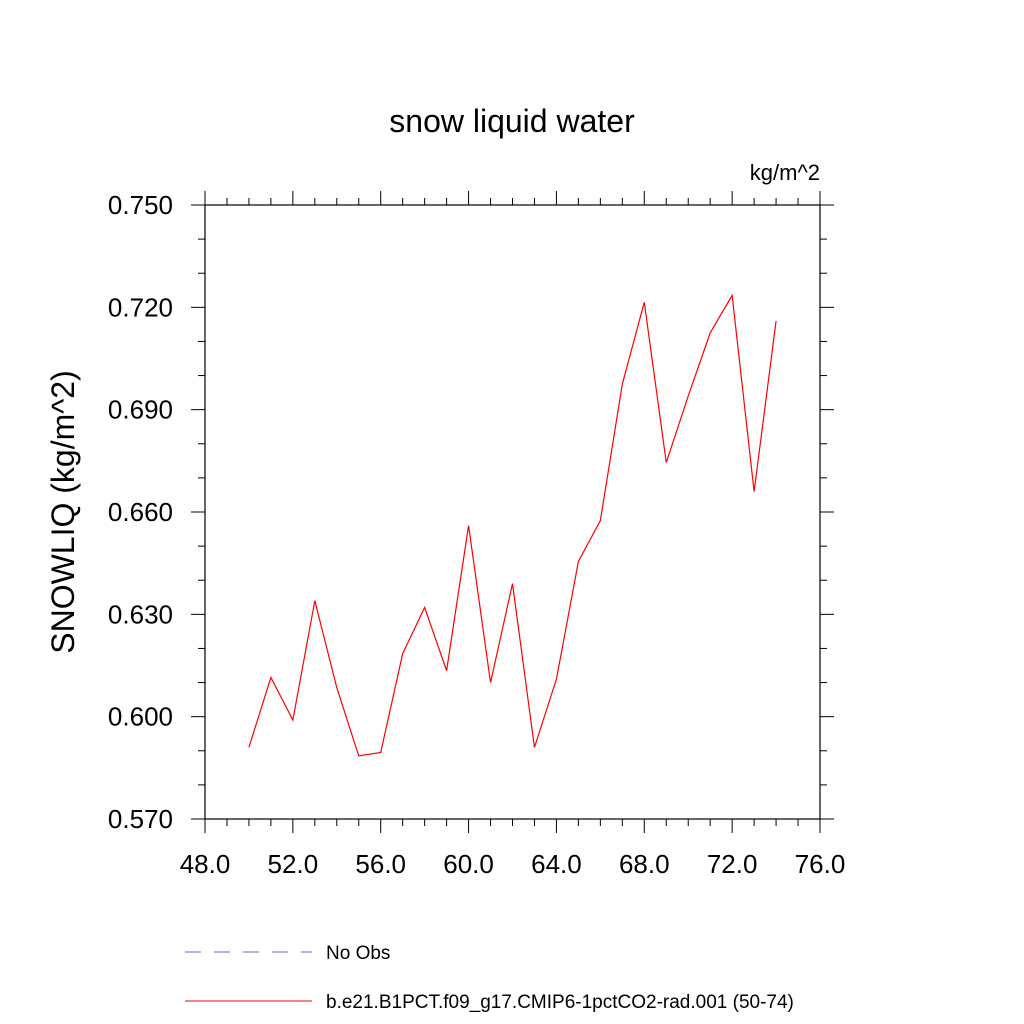 The image size is (1024, 1024). I want to click on x-tick-labels: 48.0 52.0 56.0 60.0 64.0 68.0 72.0 76.0, so click(513, 864).